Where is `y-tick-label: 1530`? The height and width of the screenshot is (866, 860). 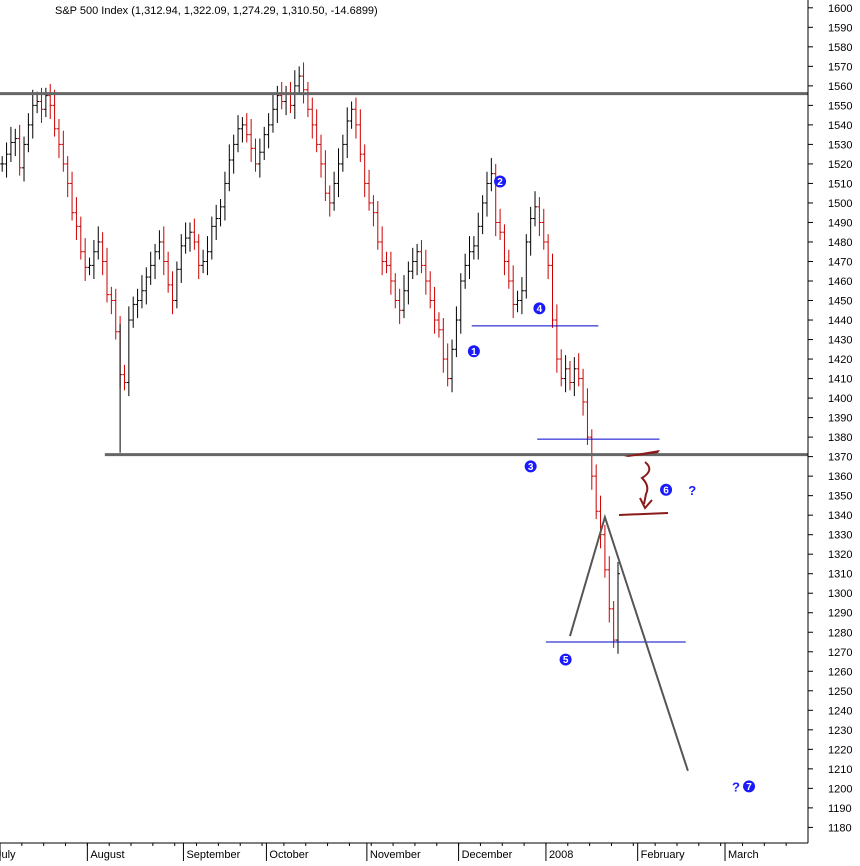 y-tick-label: 1530 is located at coordinates (840, 145).